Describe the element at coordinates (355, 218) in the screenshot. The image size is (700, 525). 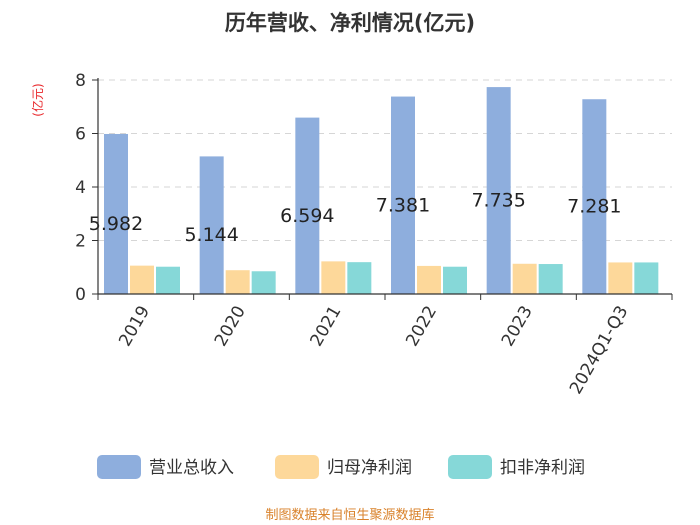
I see `data-labels: 5.982 5.144 6.594 7.381 7.735 7.281` at that location.